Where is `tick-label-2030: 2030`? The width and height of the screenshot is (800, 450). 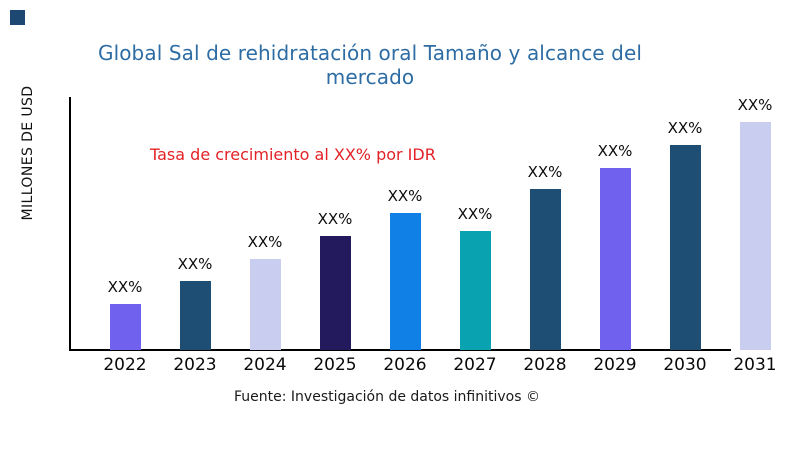 tick-label-2030: 2030 is located at coordinates (685, 365).